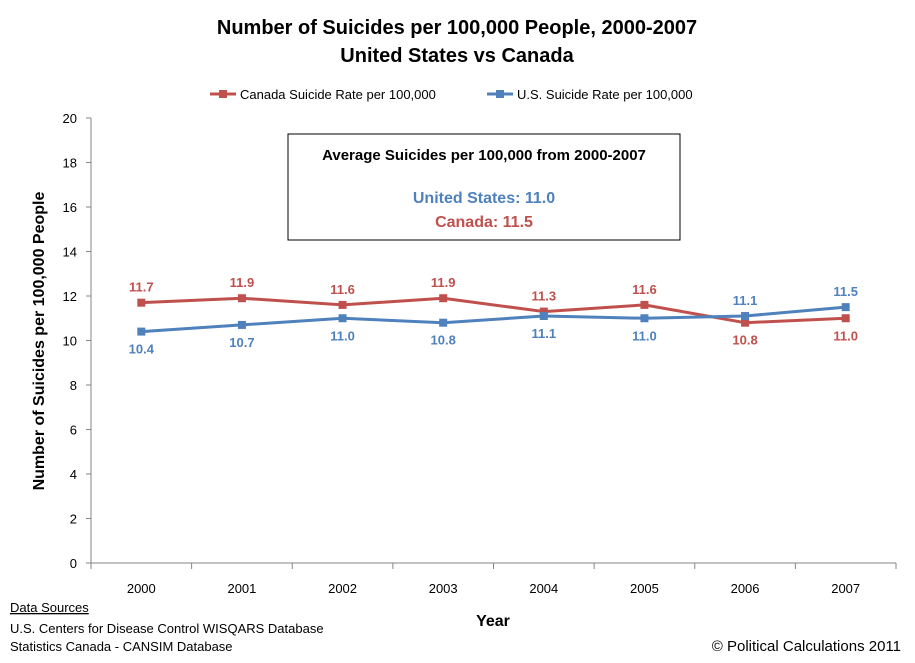 The image size is (915, 663). What do you see at coordinates (142, 349) in the screenshot?
I see `data-label-us: 10.4` at bounding box center [142, 349].